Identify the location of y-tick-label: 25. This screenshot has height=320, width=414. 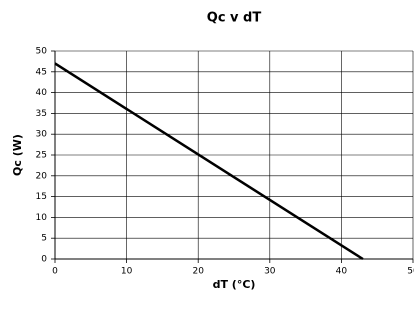
(41, 156).